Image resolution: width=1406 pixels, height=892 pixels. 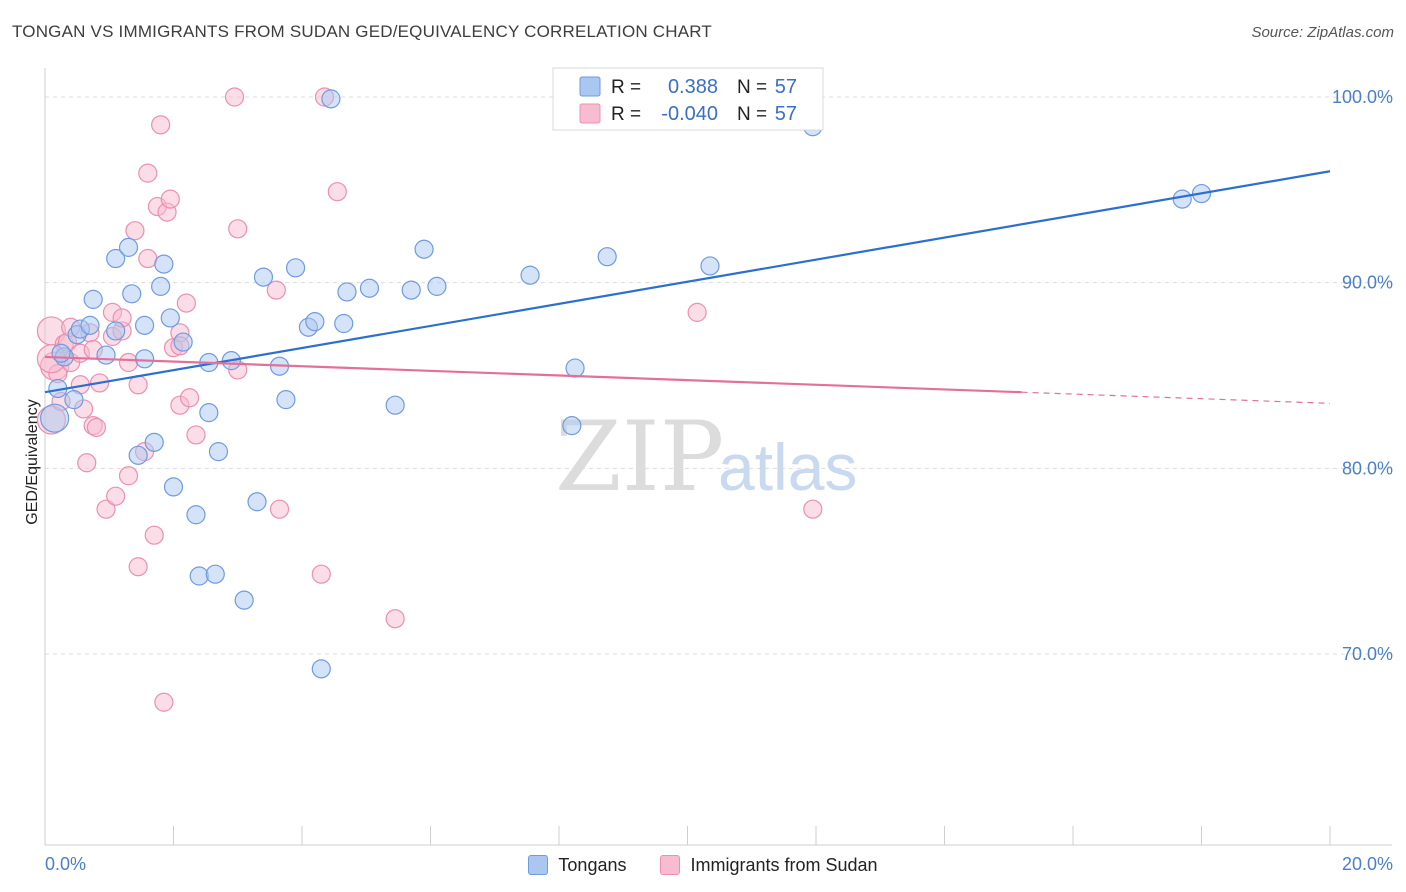 What do you see at coordinates (689, 114) in the screenshot?
I see `stats-r-value-sudan: -0.040` at bounding box center [689, 114].